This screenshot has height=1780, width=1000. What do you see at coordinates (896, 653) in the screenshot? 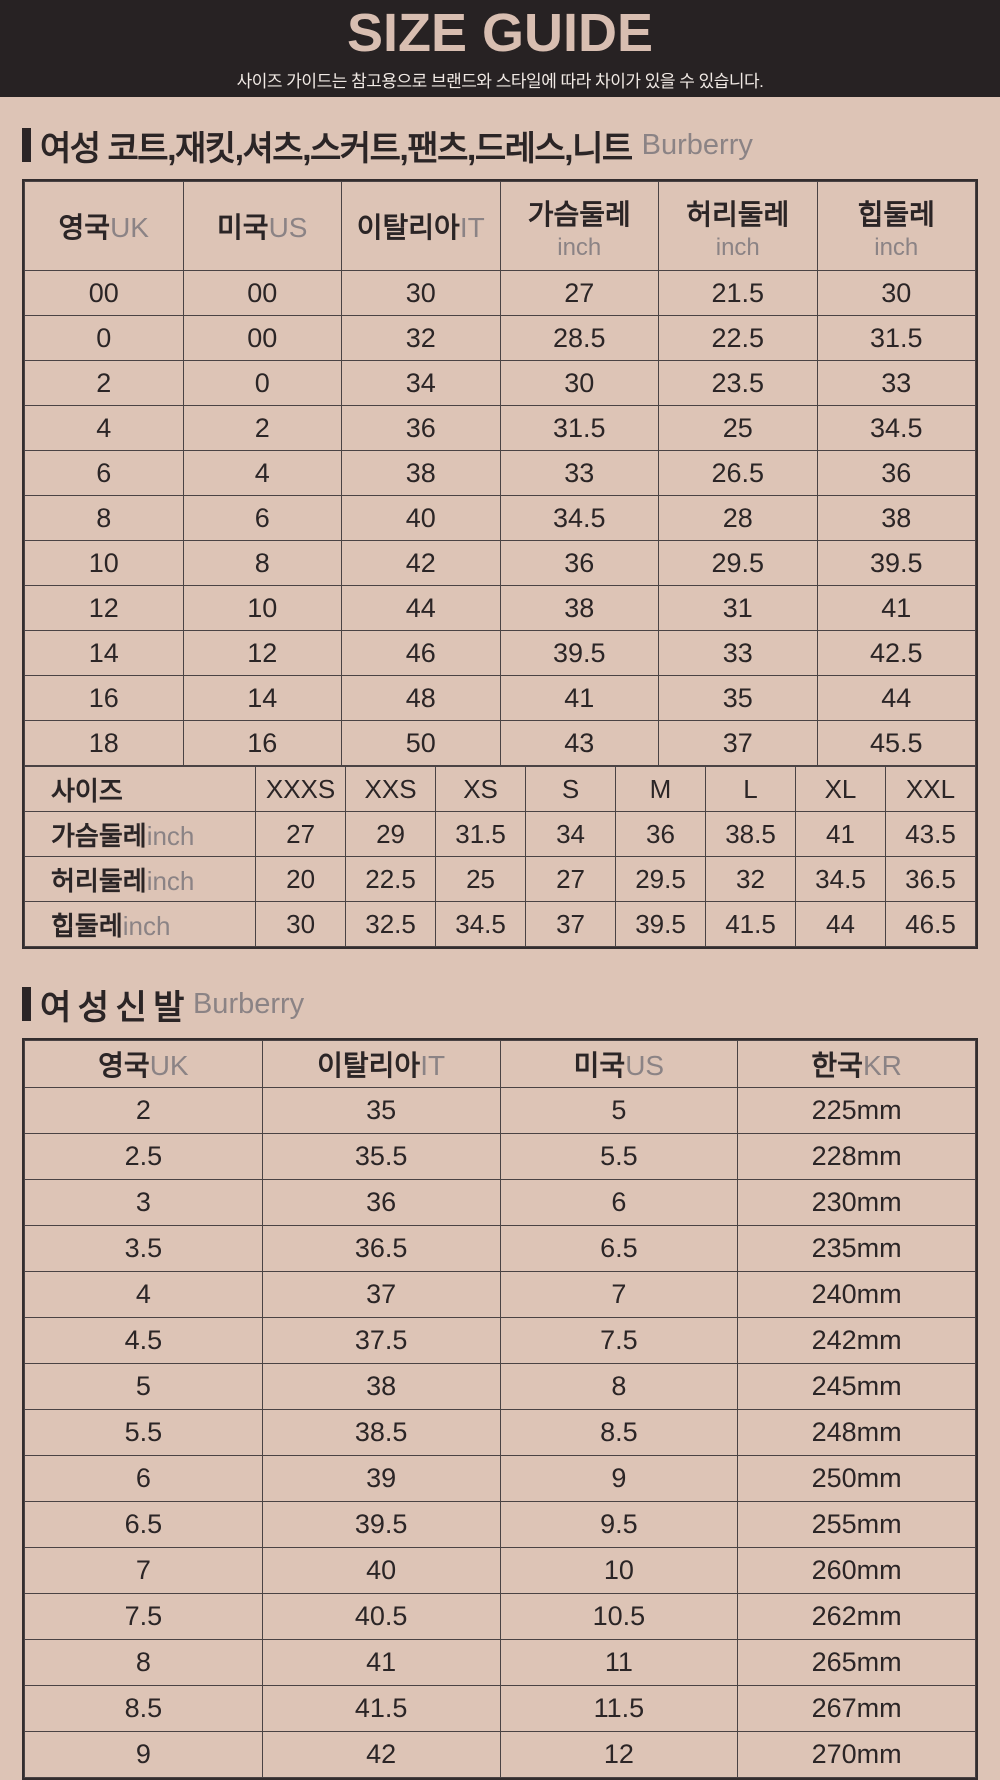
I see `table-cell: 42.5` at bounding box center [896, 653].